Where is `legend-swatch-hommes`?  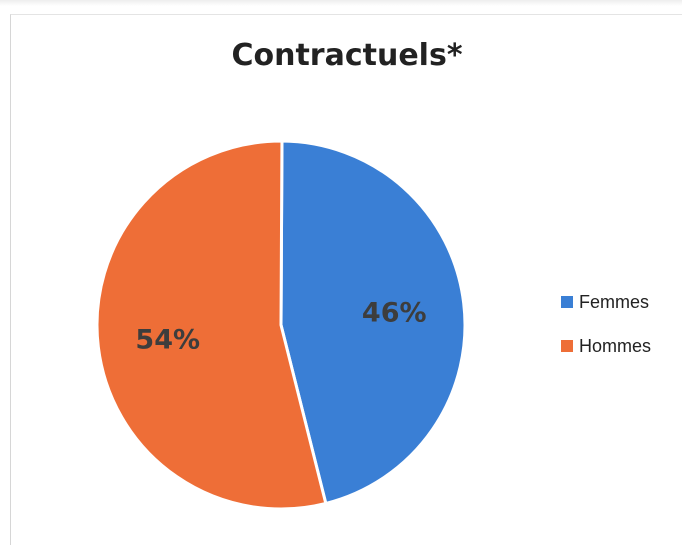
legend-swatch-hommes is located at coordinates (567, 346).